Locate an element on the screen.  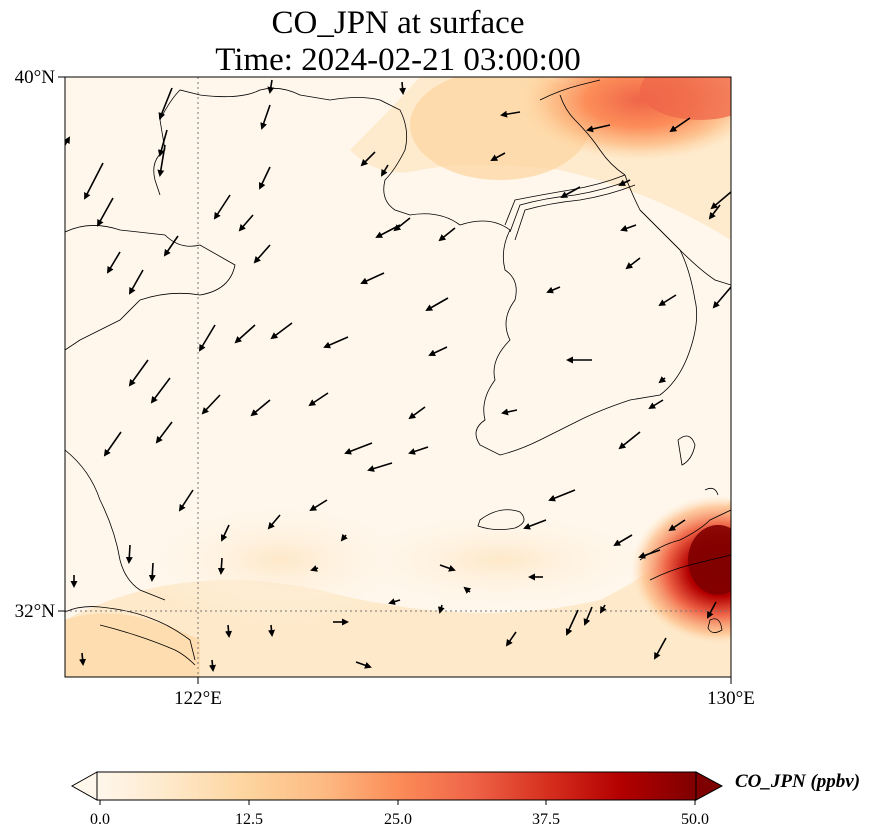
colorbar-extend-min is located at coordinates (84, 786).